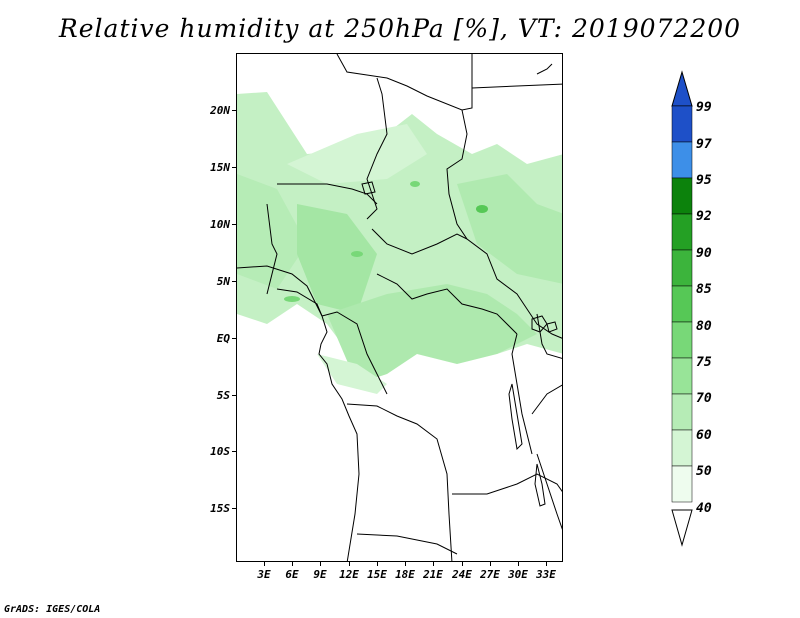 The width and height of the screenshot is (800, 618). Describe the element at coordinates (405, 574) in the screenshot. I see `lon-label: 18E` at that location.